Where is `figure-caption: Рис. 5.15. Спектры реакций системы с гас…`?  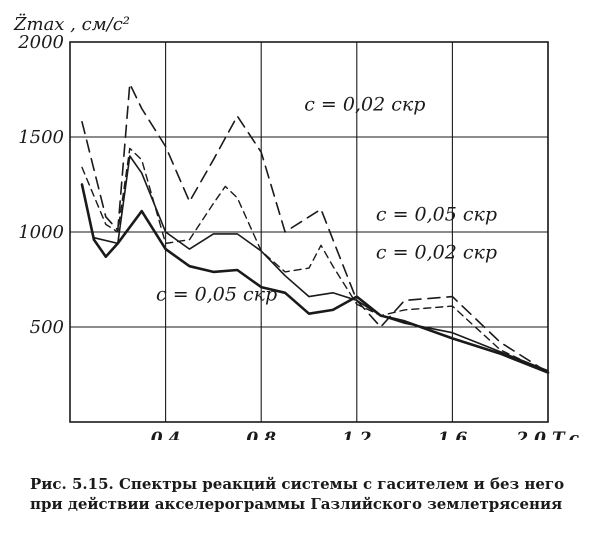
figure-caption: Рис. 5.15. Спектры реакций системы с гас… is located at coordinates (297, 494).